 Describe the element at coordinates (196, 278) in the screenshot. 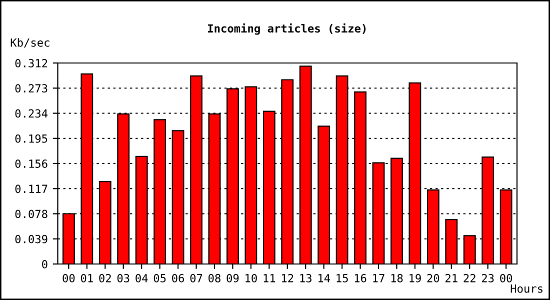

I see `x-tick-label: 07` at that location.